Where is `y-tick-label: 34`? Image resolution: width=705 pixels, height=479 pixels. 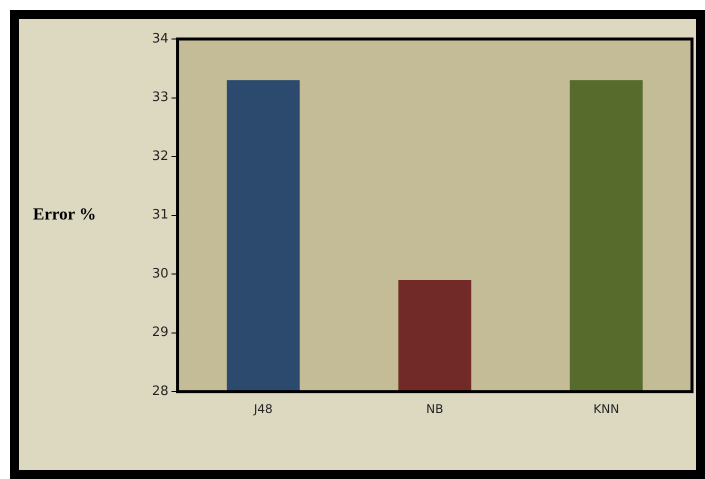 y-tick-label: 34 is located at coordinates (160, 38).